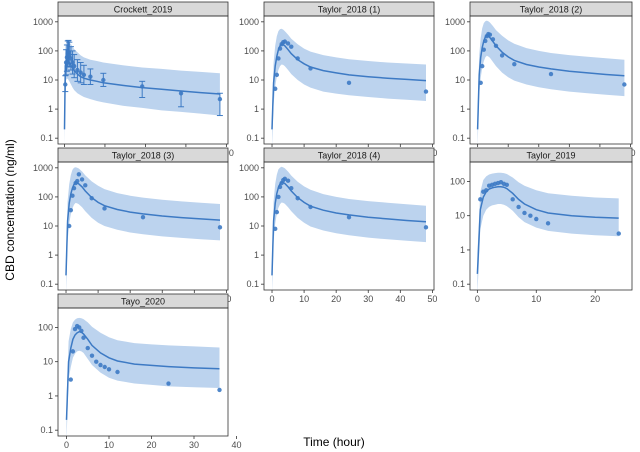 This screenshot has height=452, width=640. Describe the element at coordinates (143, 302) in the screenshot. I see `panel-title: Tayo_2020` at that location.